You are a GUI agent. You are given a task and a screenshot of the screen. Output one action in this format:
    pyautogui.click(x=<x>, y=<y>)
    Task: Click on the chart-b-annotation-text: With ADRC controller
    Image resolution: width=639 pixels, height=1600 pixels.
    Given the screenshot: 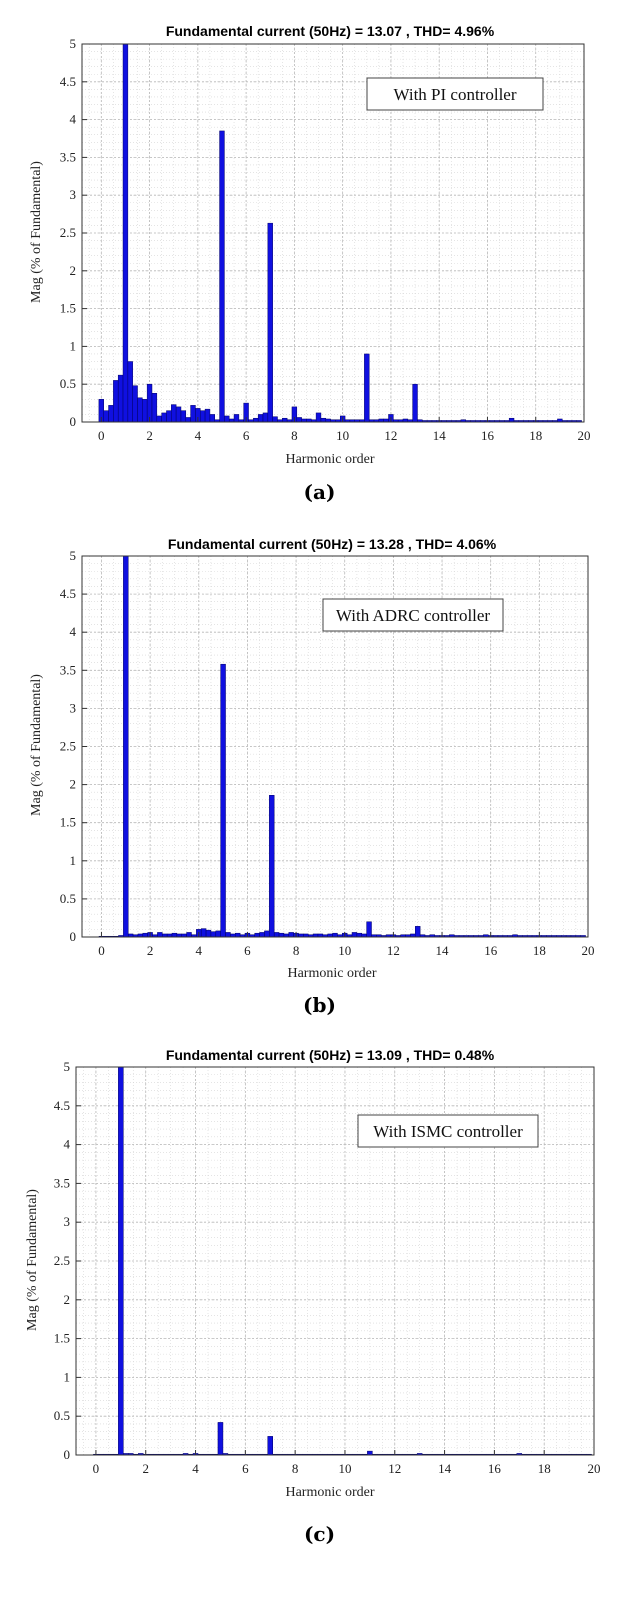 What is the action you would take?
    pyautogui.click(x=413, y=615)
    